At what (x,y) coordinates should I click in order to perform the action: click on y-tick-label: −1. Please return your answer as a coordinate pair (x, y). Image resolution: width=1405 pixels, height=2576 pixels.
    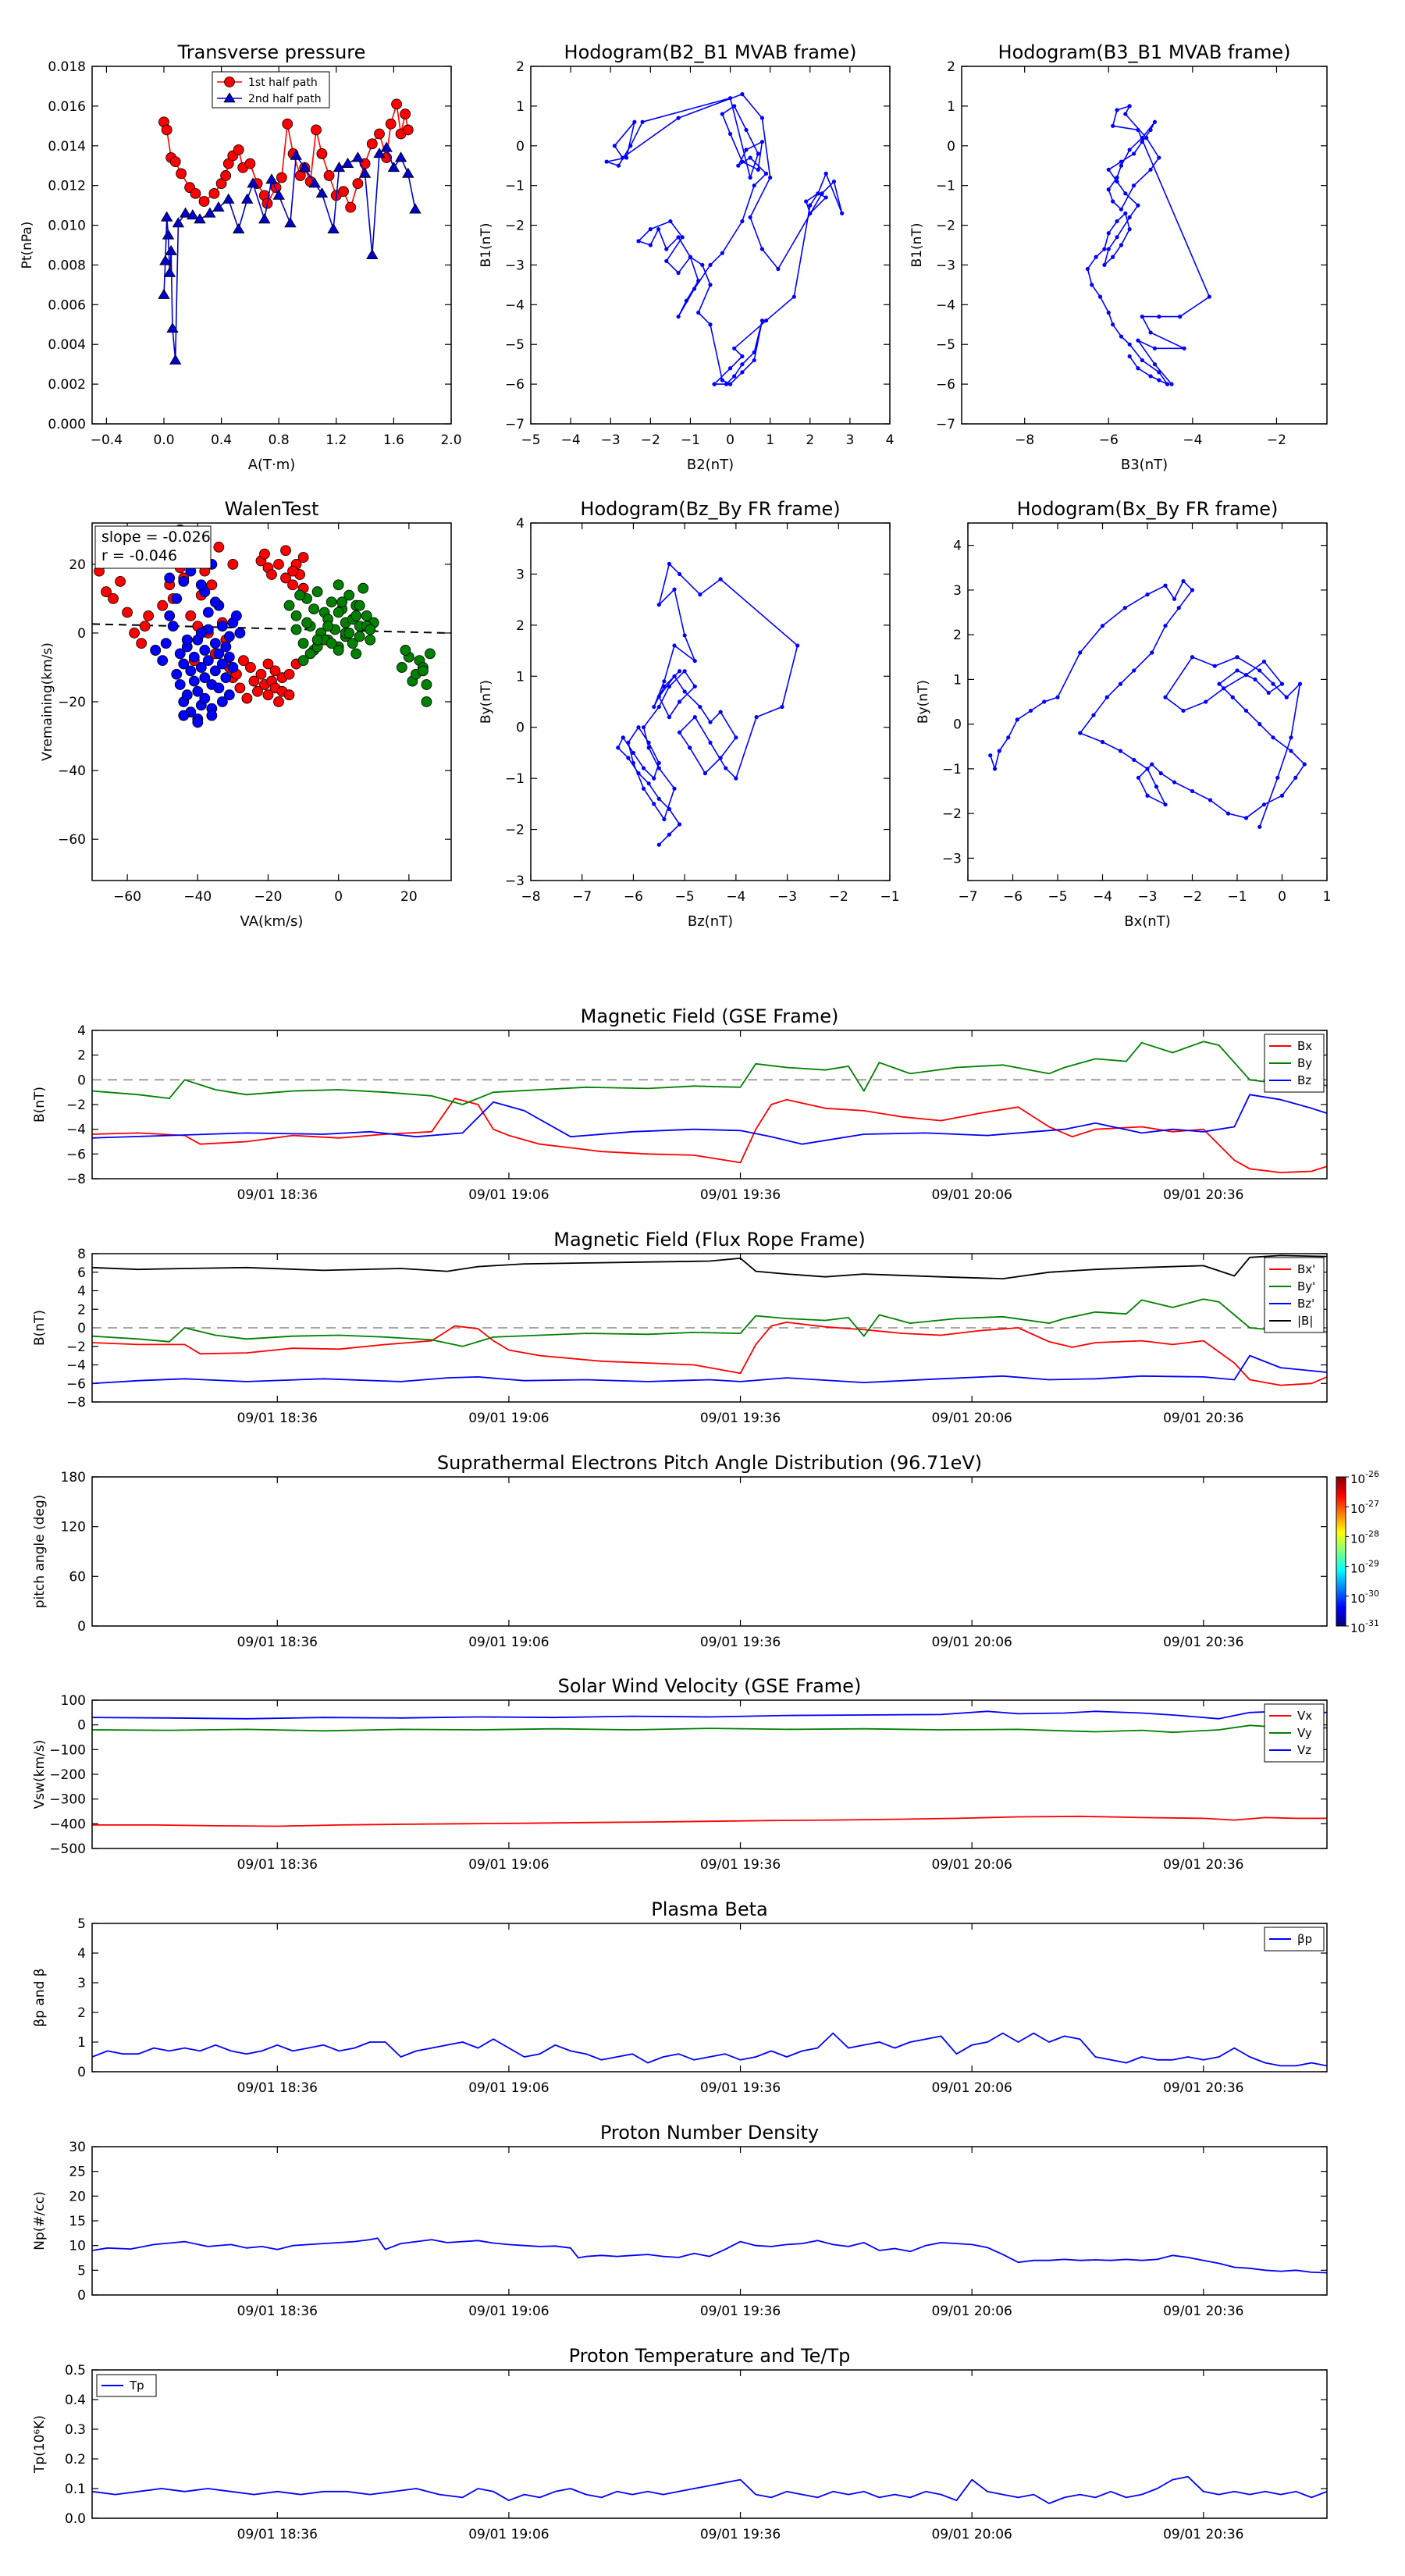
    Looking at the image, I should click on (515, 779).